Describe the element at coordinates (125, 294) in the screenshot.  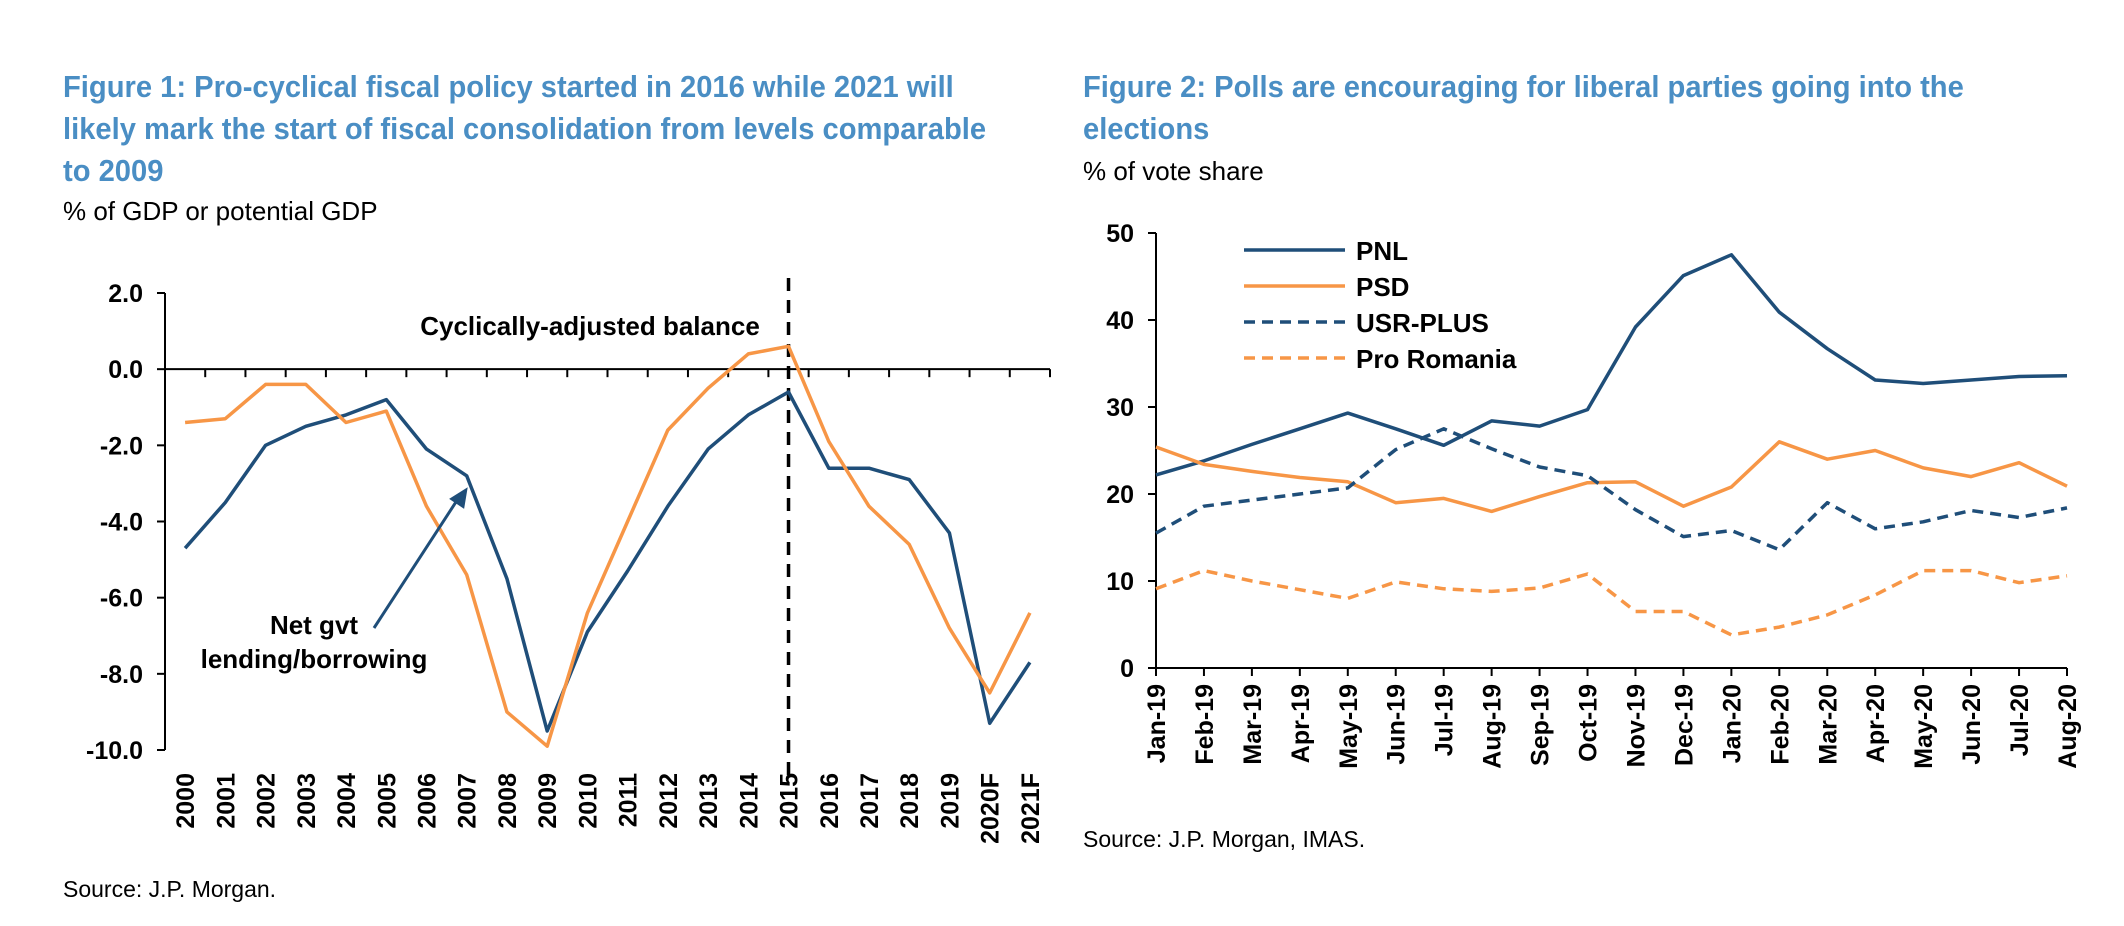
I see `y-tick-label: 2.0` at that location.